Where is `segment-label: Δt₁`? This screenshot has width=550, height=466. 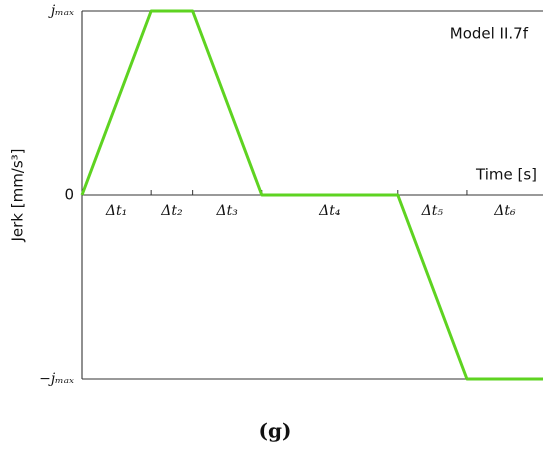
segment-label: Δt₁ is located at coordinates (116, 211).